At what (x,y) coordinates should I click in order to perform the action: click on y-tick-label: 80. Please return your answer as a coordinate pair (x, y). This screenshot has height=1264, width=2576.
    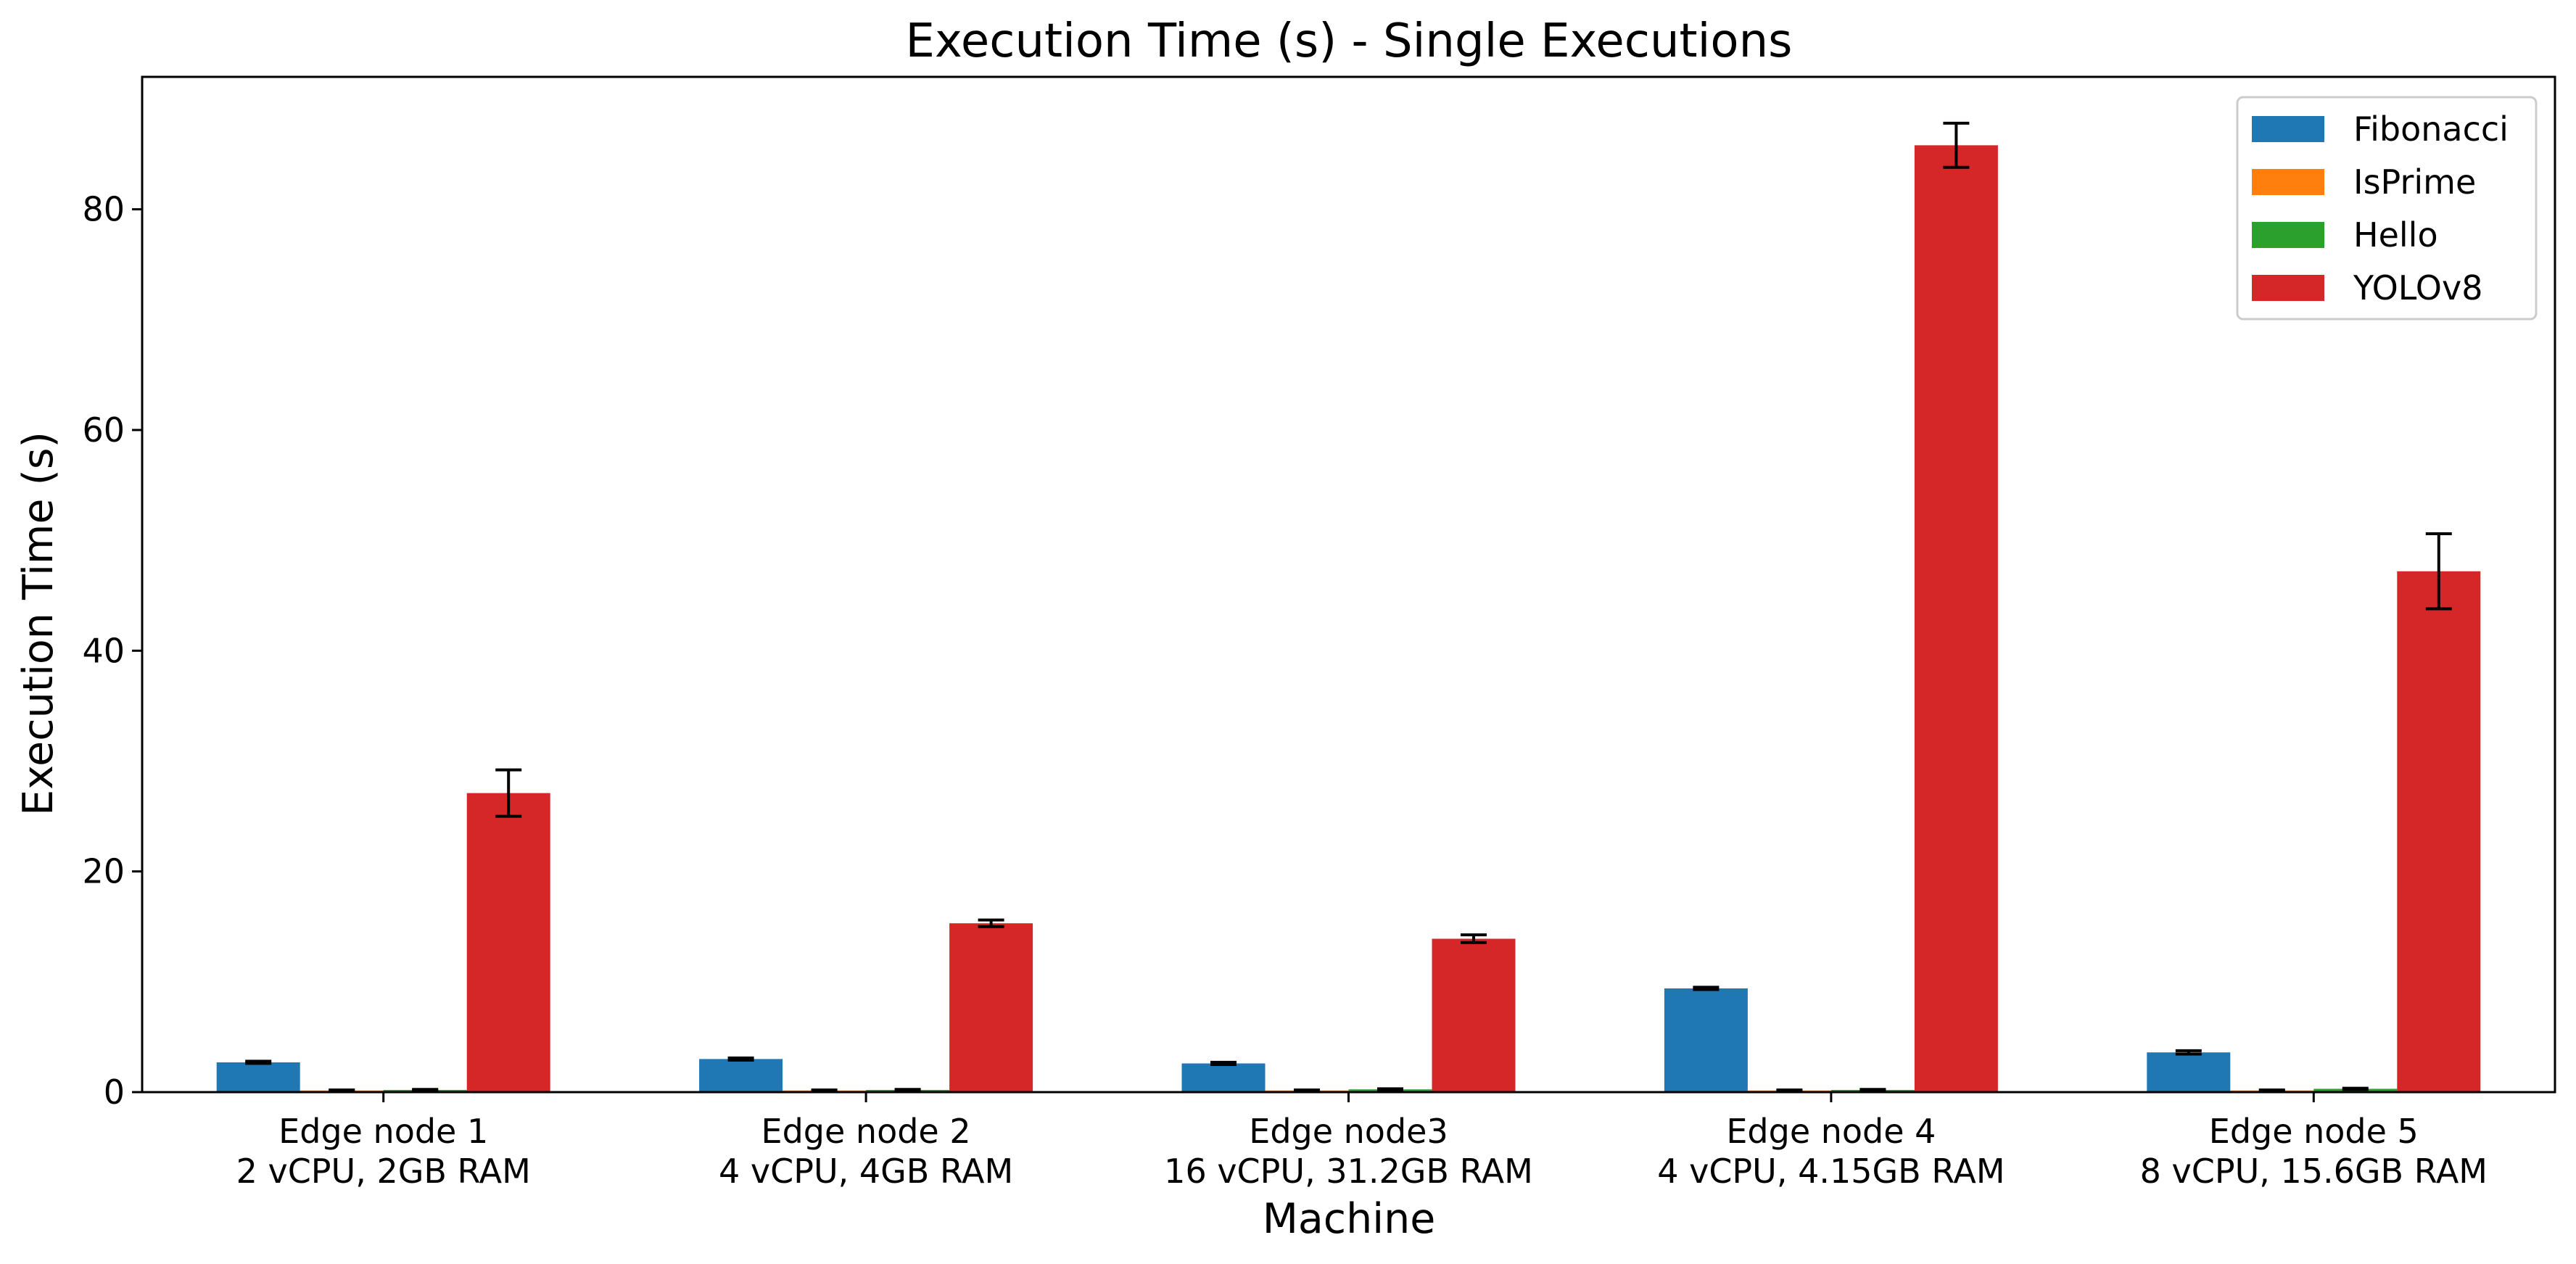
    Looking at the image, I should click on (103, 209).